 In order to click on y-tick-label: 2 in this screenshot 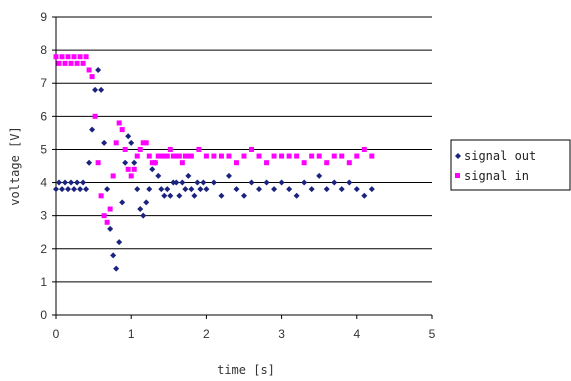, I will do `click(43, 249)`.